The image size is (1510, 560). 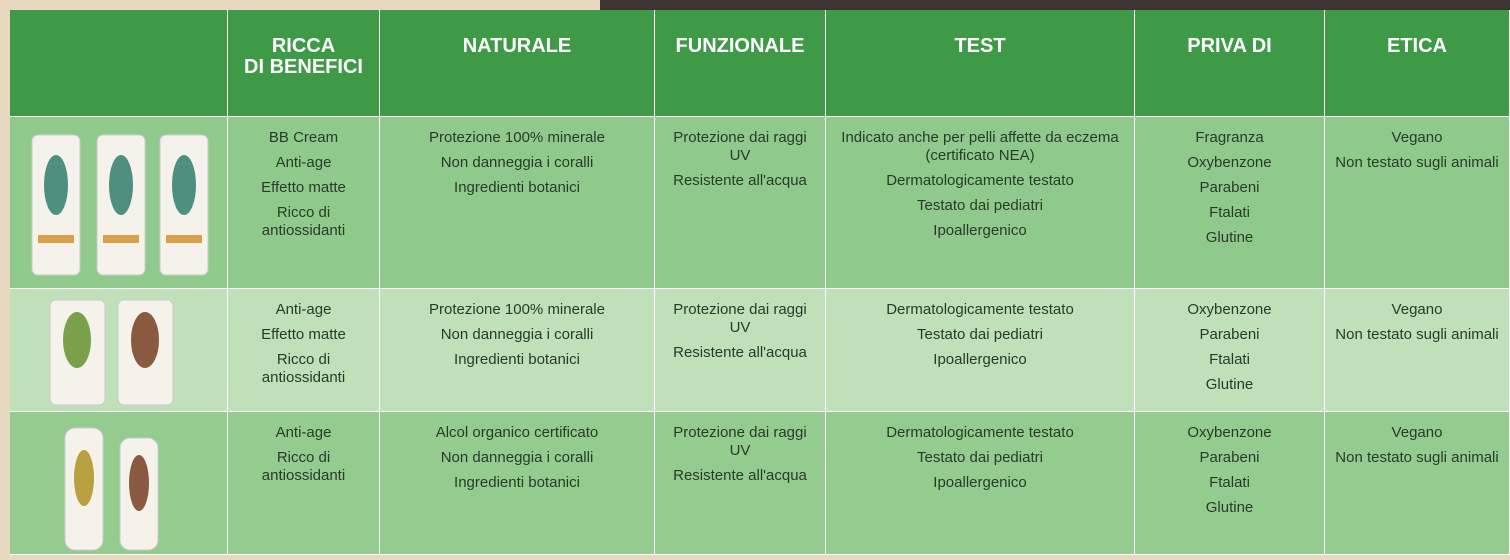 I want to click on cell-item: Alcol organico certificato, so click(x=517, y=432).